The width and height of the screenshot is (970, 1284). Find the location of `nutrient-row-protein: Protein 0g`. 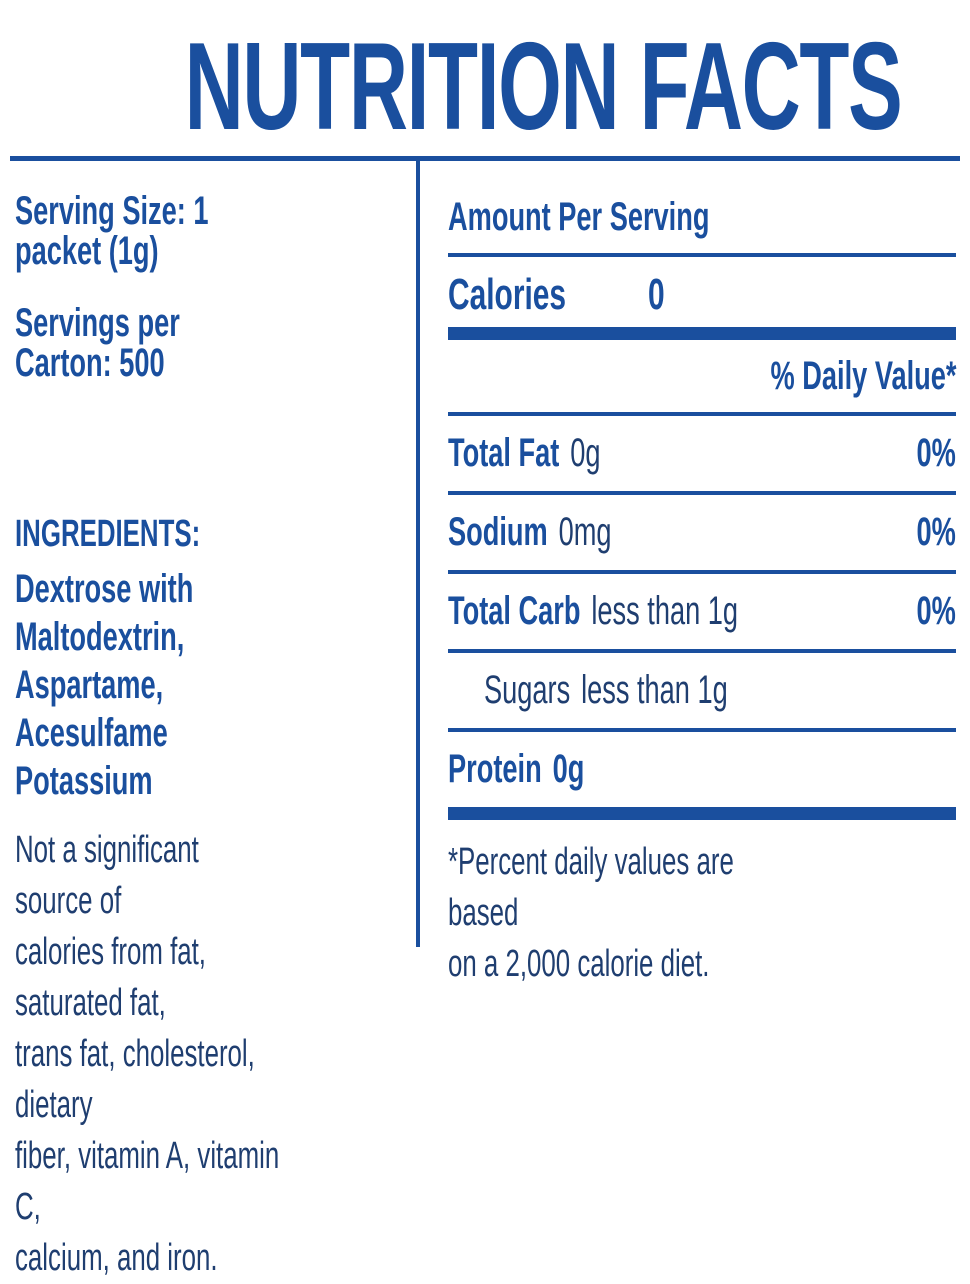

nutrient-row-protein: Protein 0g is located at coordinates (702, 769).